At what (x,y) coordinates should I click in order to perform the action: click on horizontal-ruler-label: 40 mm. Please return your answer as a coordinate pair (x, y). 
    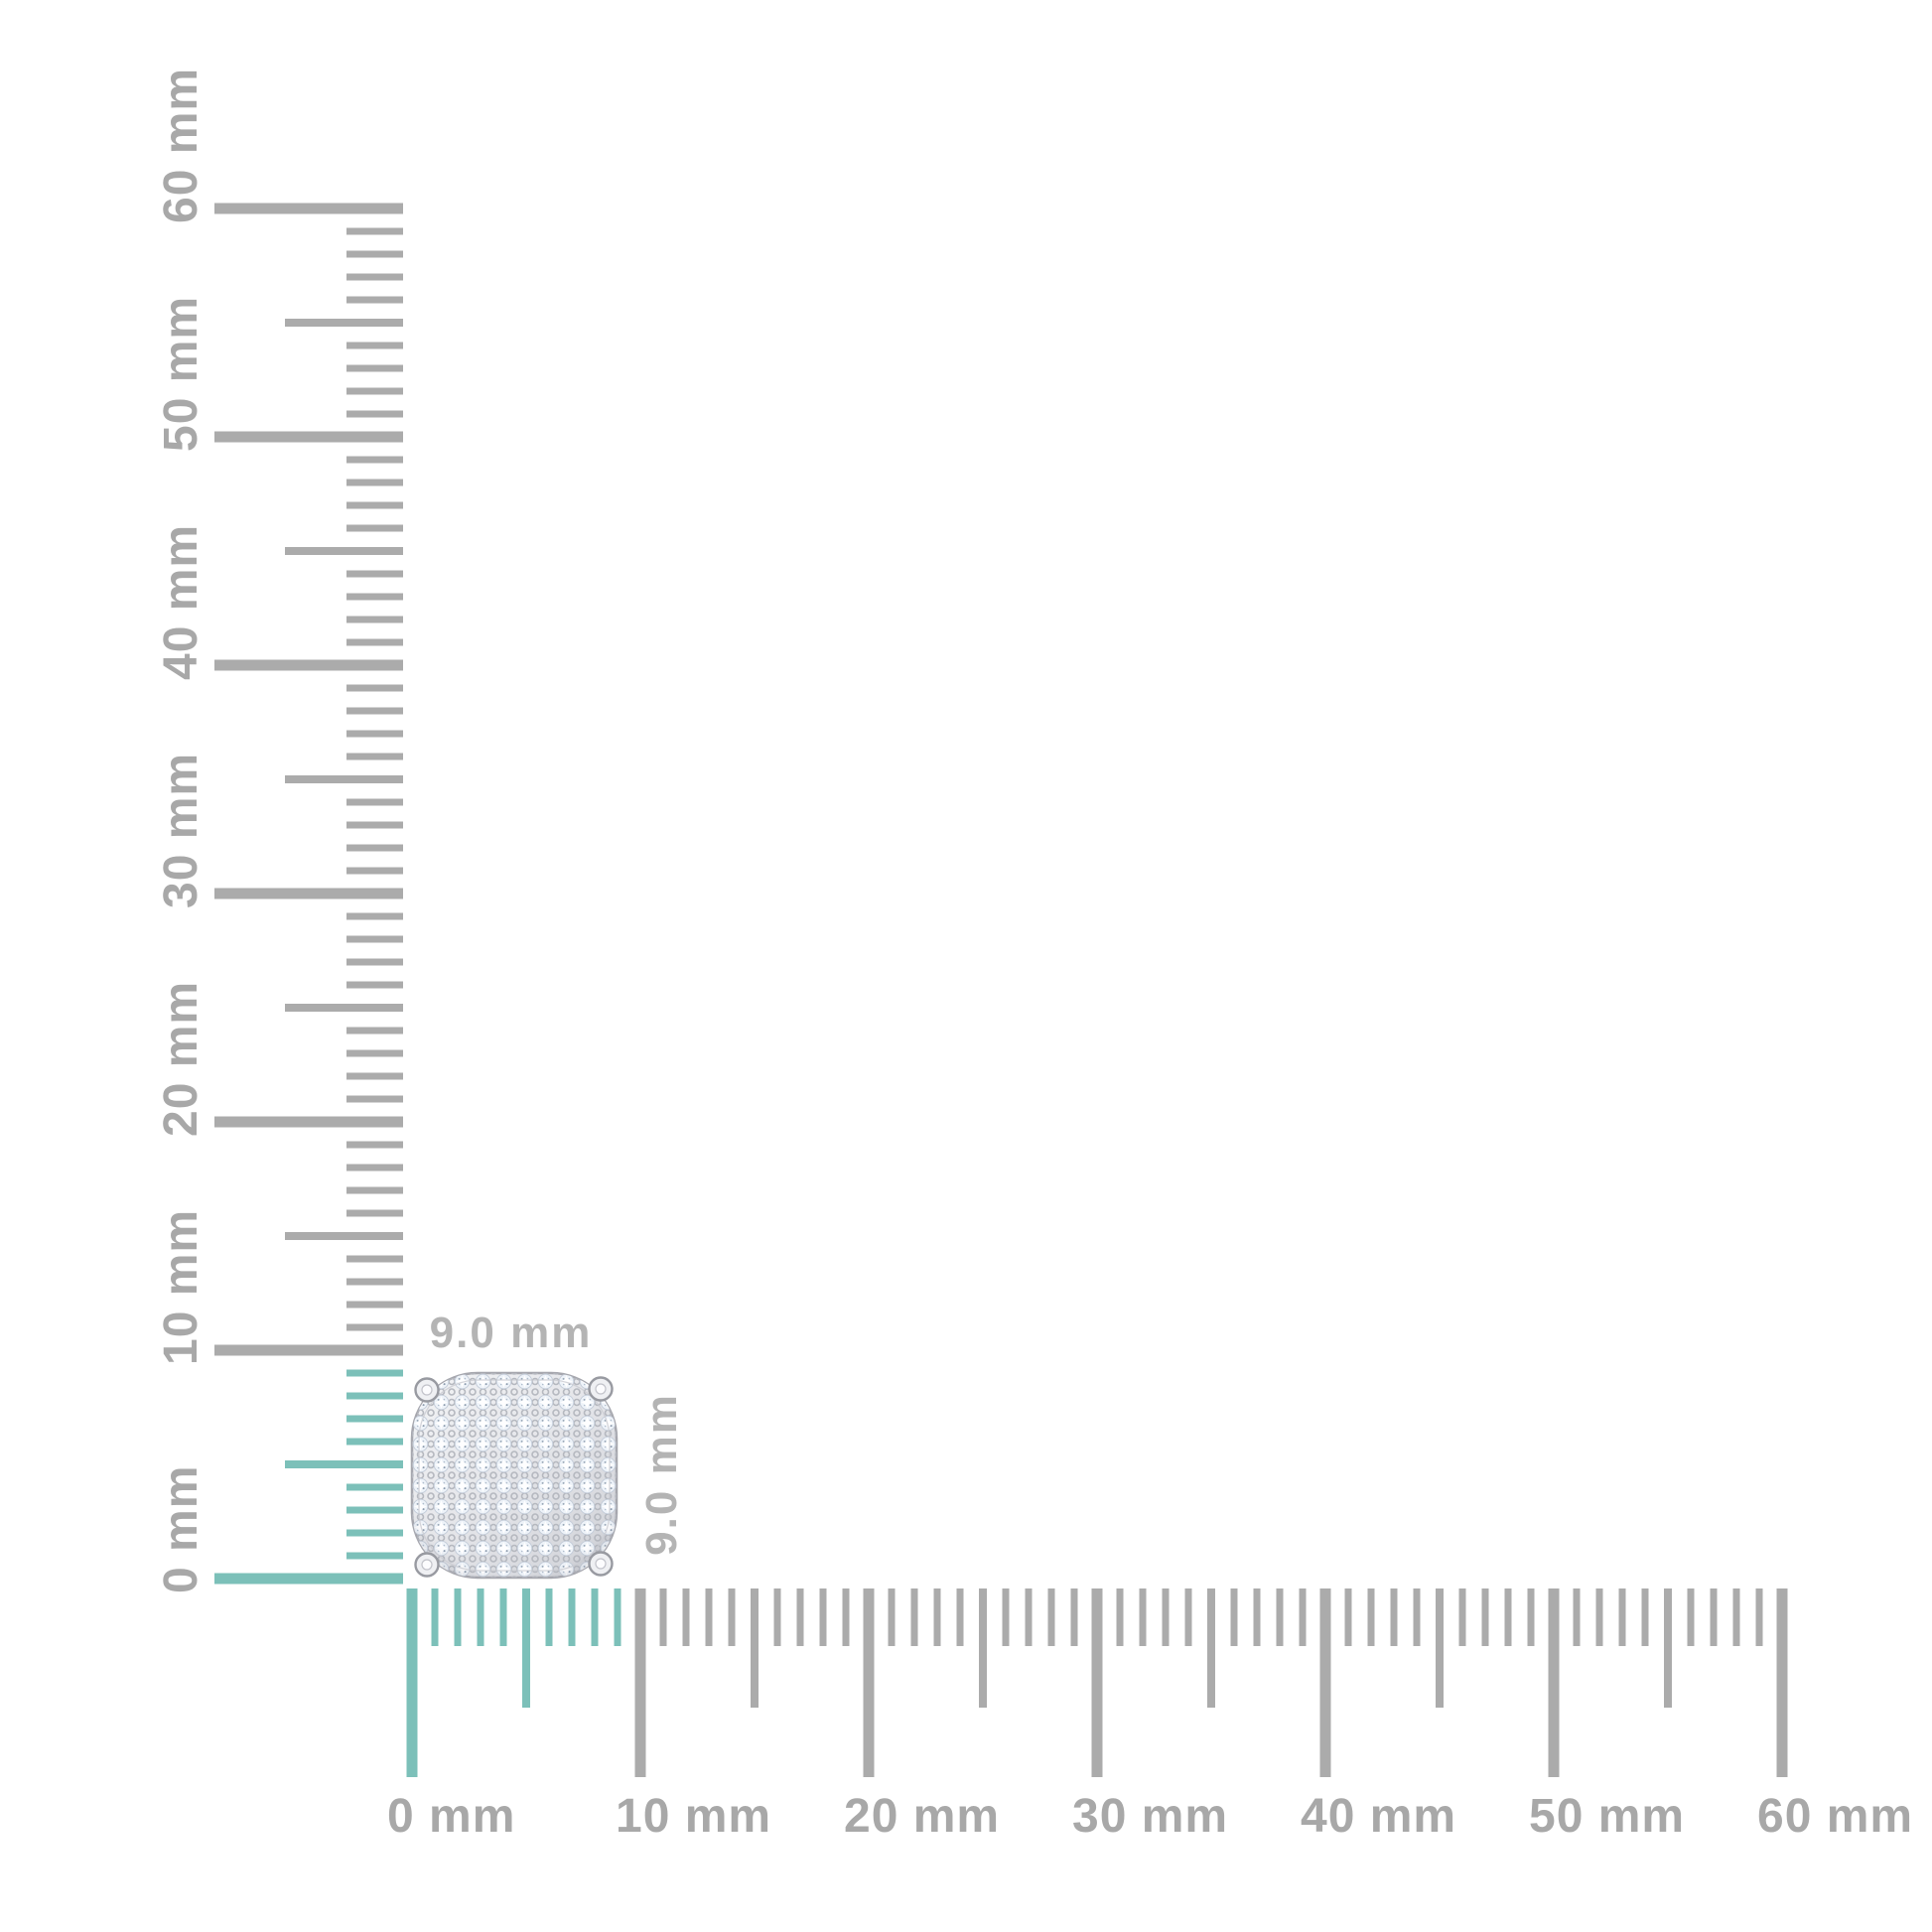
    Looking at the image, I should click on (1379, 1817).